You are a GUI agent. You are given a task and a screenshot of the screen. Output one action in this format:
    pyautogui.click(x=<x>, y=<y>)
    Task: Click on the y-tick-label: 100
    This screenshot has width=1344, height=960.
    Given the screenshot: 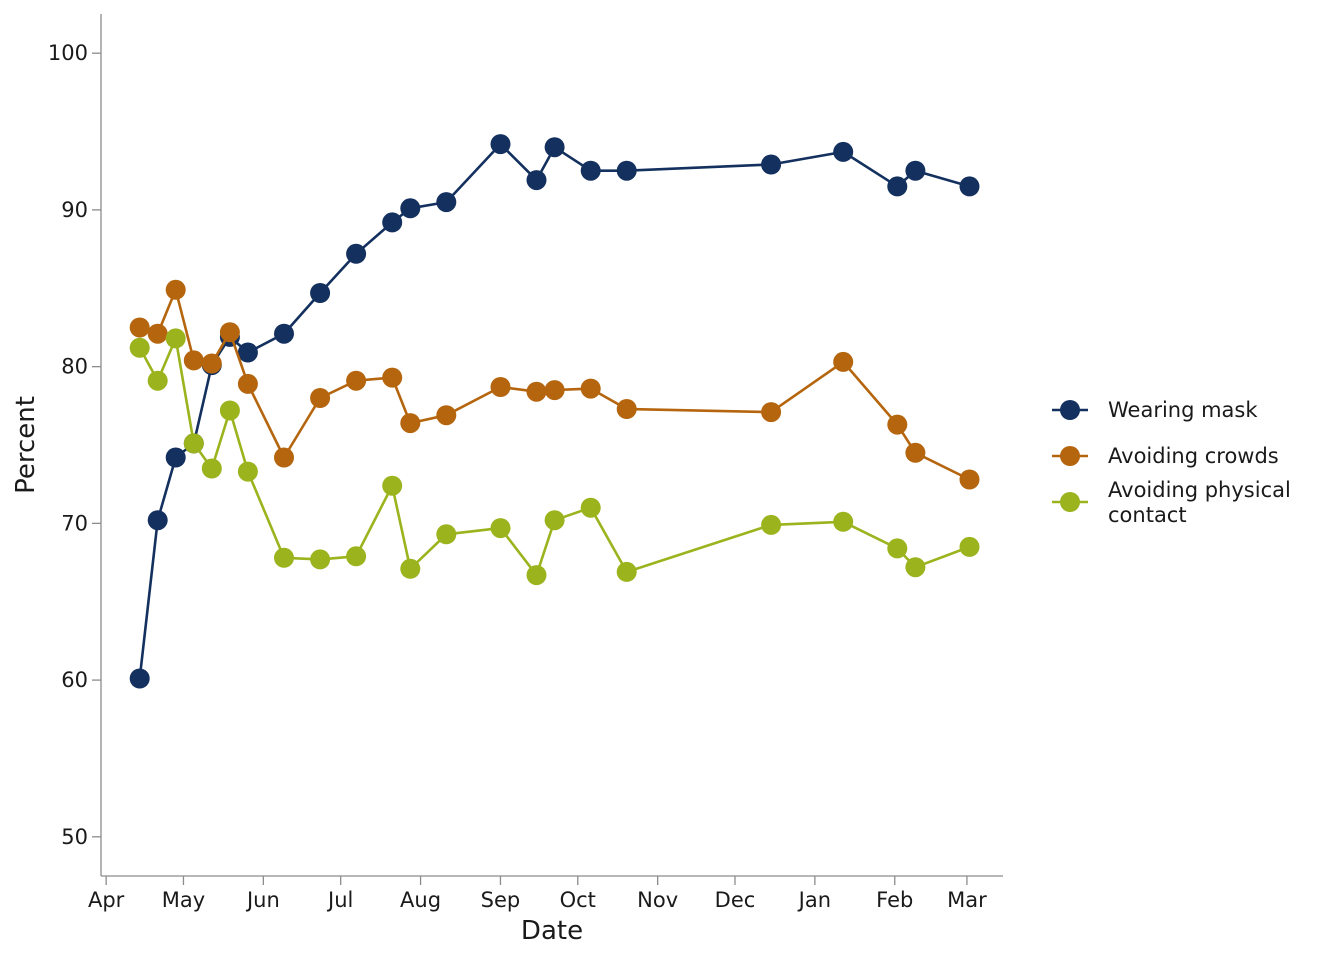 What is the action you would take?
    pyautogui.click(x=68, y=53)
    